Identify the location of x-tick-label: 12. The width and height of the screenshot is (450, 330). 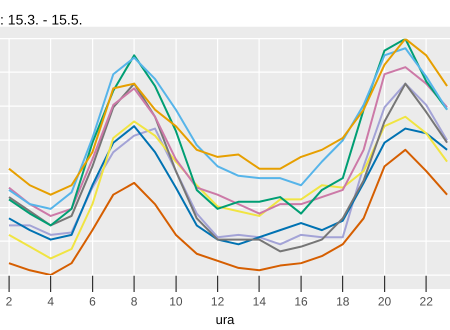
(217, 301).